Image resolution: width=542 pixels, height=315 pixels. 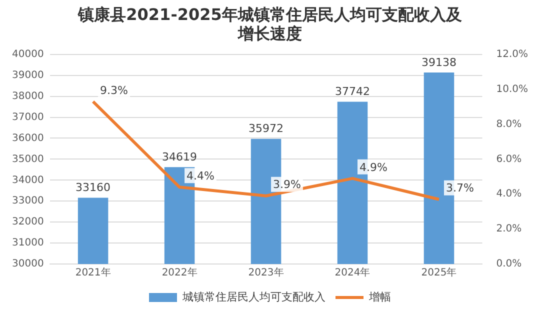 I want to click on x-tick-label: 2023年, so click(x=266, y=272).